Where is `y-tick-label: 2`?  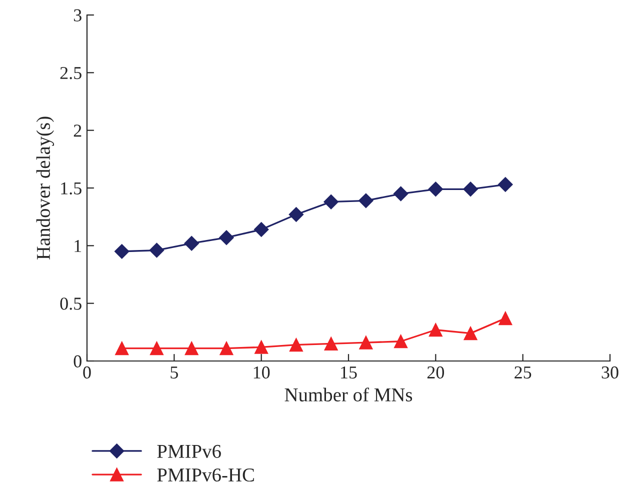 y-tick-label: 2 is located at coordinates (78, 130).